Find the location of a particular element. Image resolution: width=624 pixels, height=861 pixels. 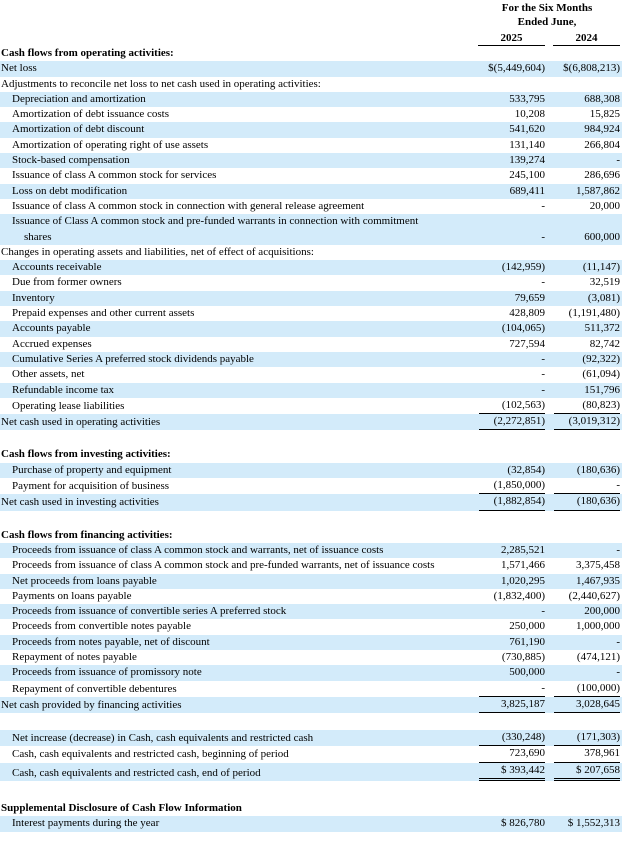

amount: 1,587,862 is located at coordinates (598, 190).